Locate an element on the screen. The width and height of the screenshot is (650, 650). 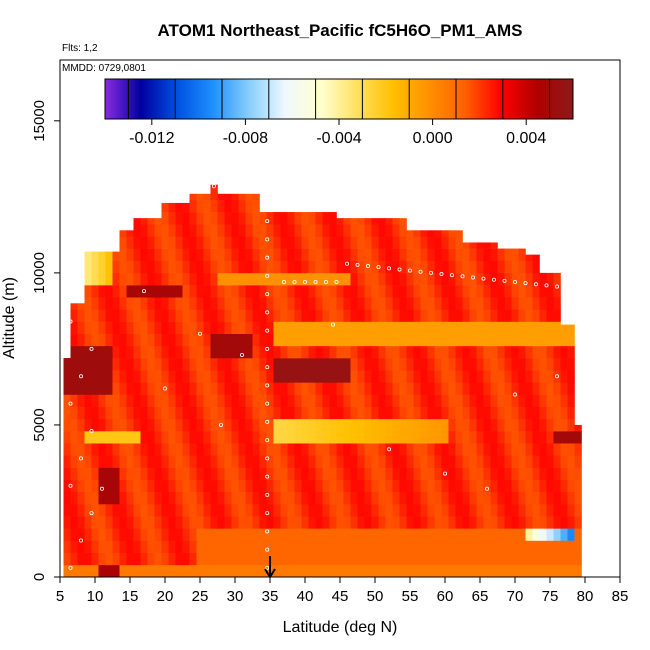
x-tick-label: 75 is located at coordinates (550, 596).